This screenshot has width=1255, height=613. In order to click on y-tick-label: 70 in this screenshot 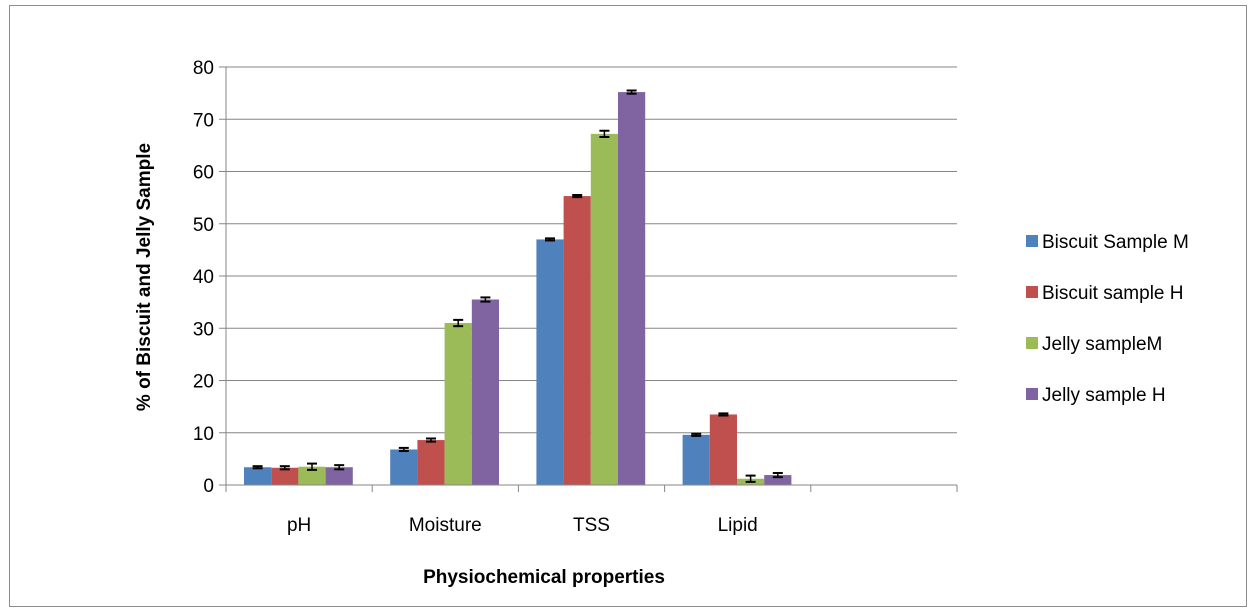, I will do `click(203, 120)`.